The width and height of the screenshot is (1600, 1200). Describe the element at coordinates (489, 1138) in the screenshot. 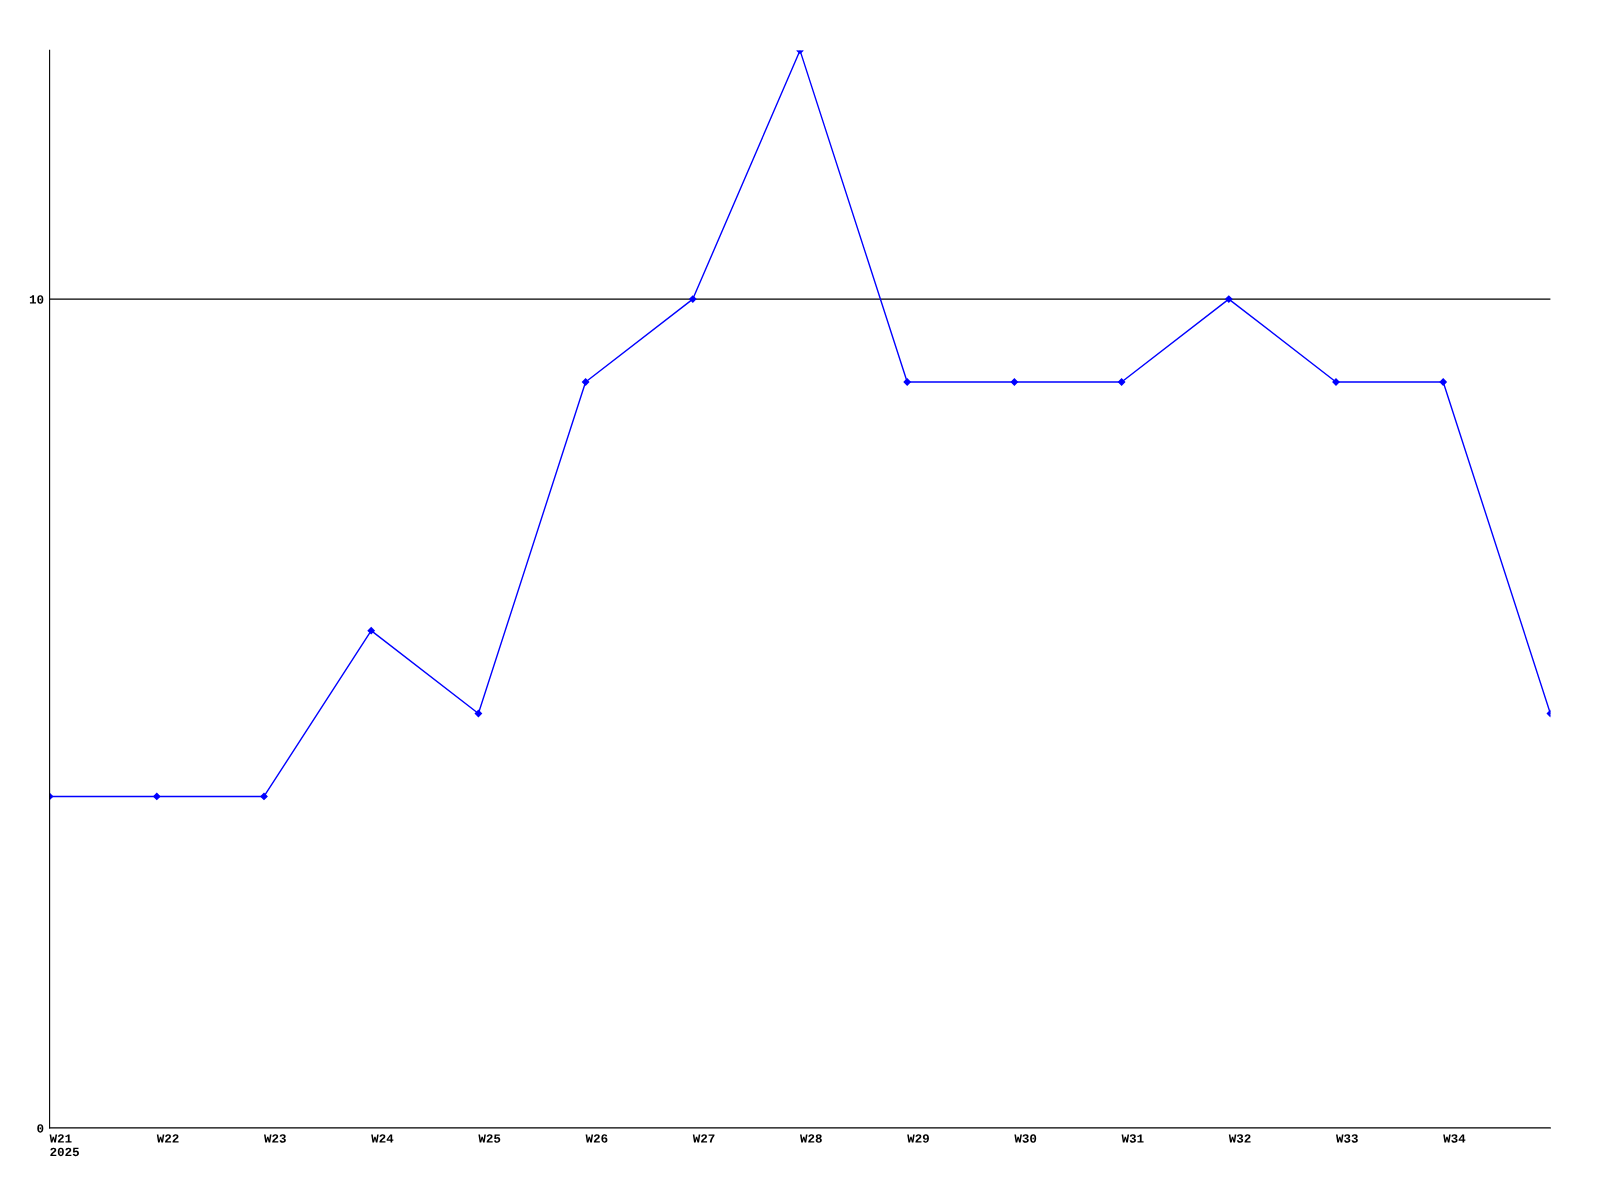

I see `x-tick-label: W25` at that location.